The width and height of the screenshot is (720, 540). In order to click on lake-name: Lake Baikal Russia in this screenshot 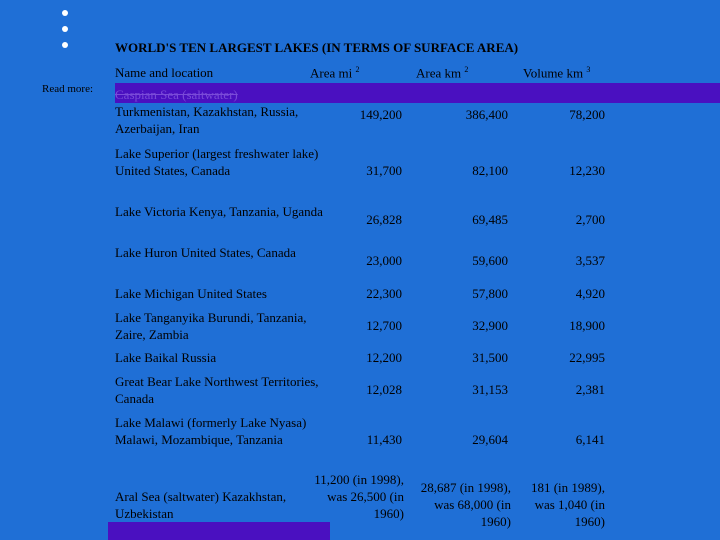, I will do `click(166, 357)`.